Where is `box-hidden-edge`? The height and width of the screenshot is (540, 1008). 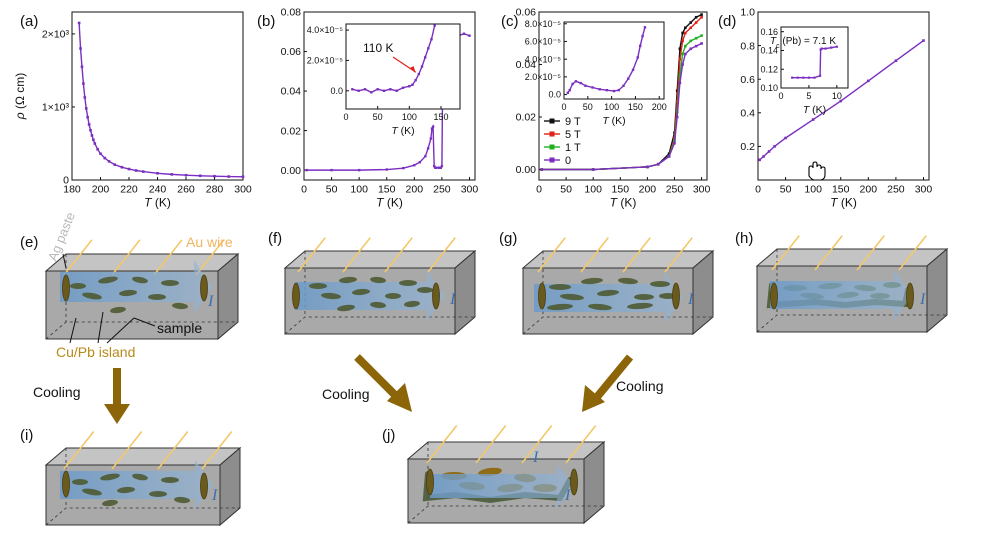 box-hidden-edge is located at coordinates (142, 516).